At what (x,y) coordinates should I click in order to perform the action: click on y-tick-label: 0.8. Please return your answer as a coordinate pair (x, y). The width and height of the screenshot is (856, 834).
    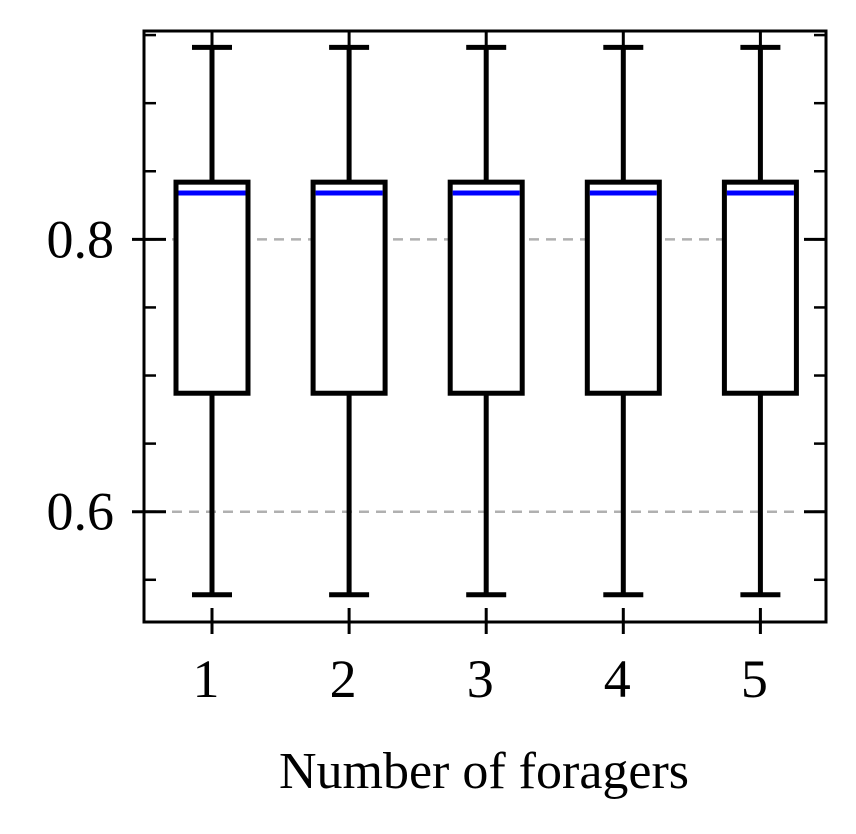
    Looking at the image, I should click on (81, 239).